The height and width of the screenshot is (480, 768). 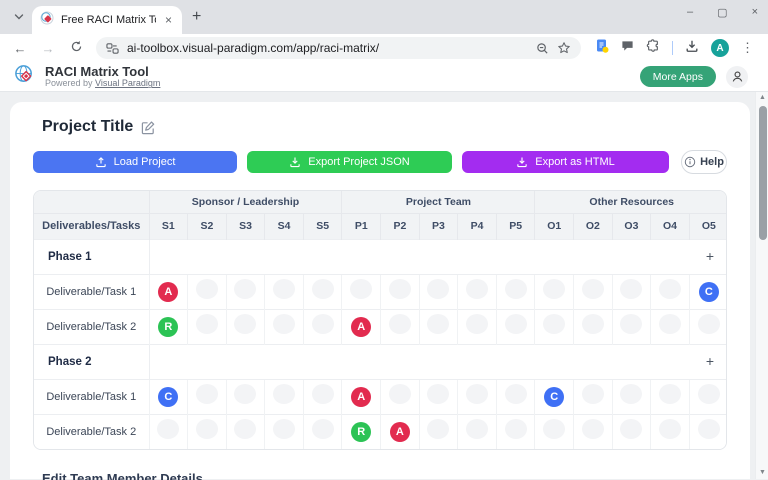 What do you see at coordinates (761, 285) in the screenshot?
I see `page-scrollbar: ▲ ▼` at bounding box center [761, 285].